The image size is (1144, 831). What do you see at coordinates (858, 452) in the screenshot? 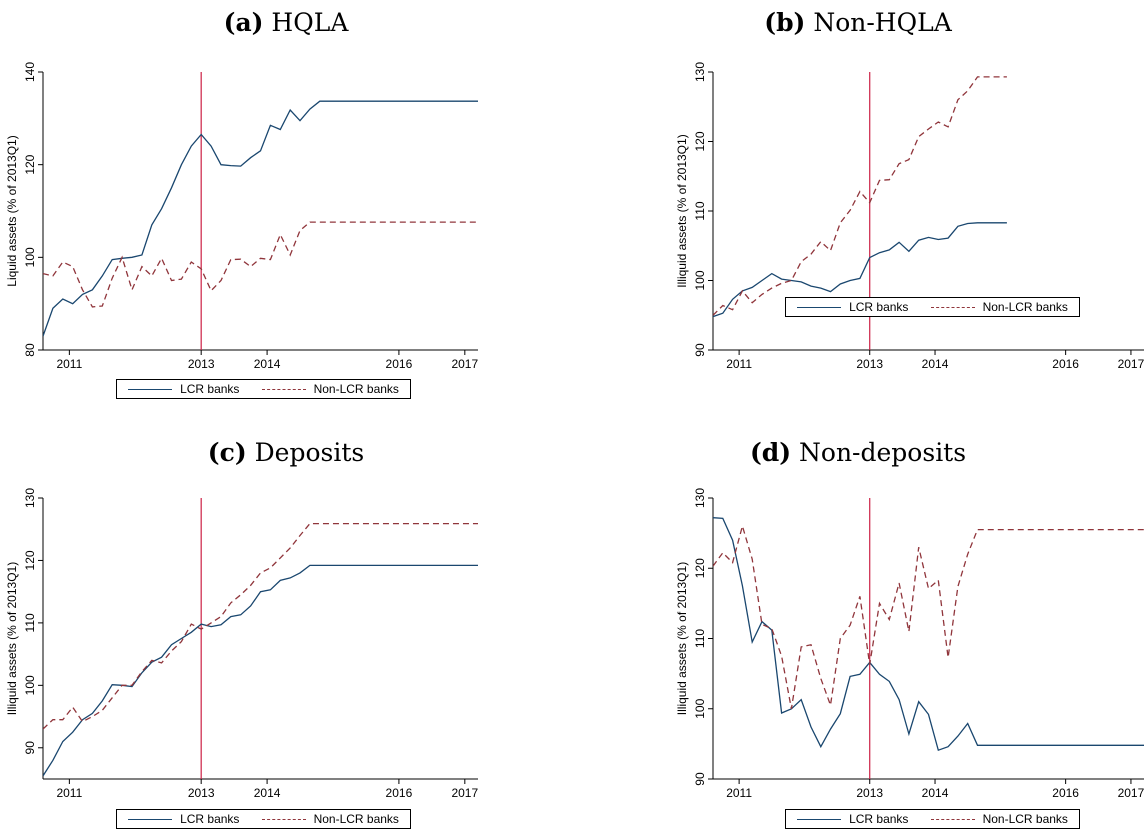
I see `panel-title: (d) Non-deposits` at bounding box center [858, 452].